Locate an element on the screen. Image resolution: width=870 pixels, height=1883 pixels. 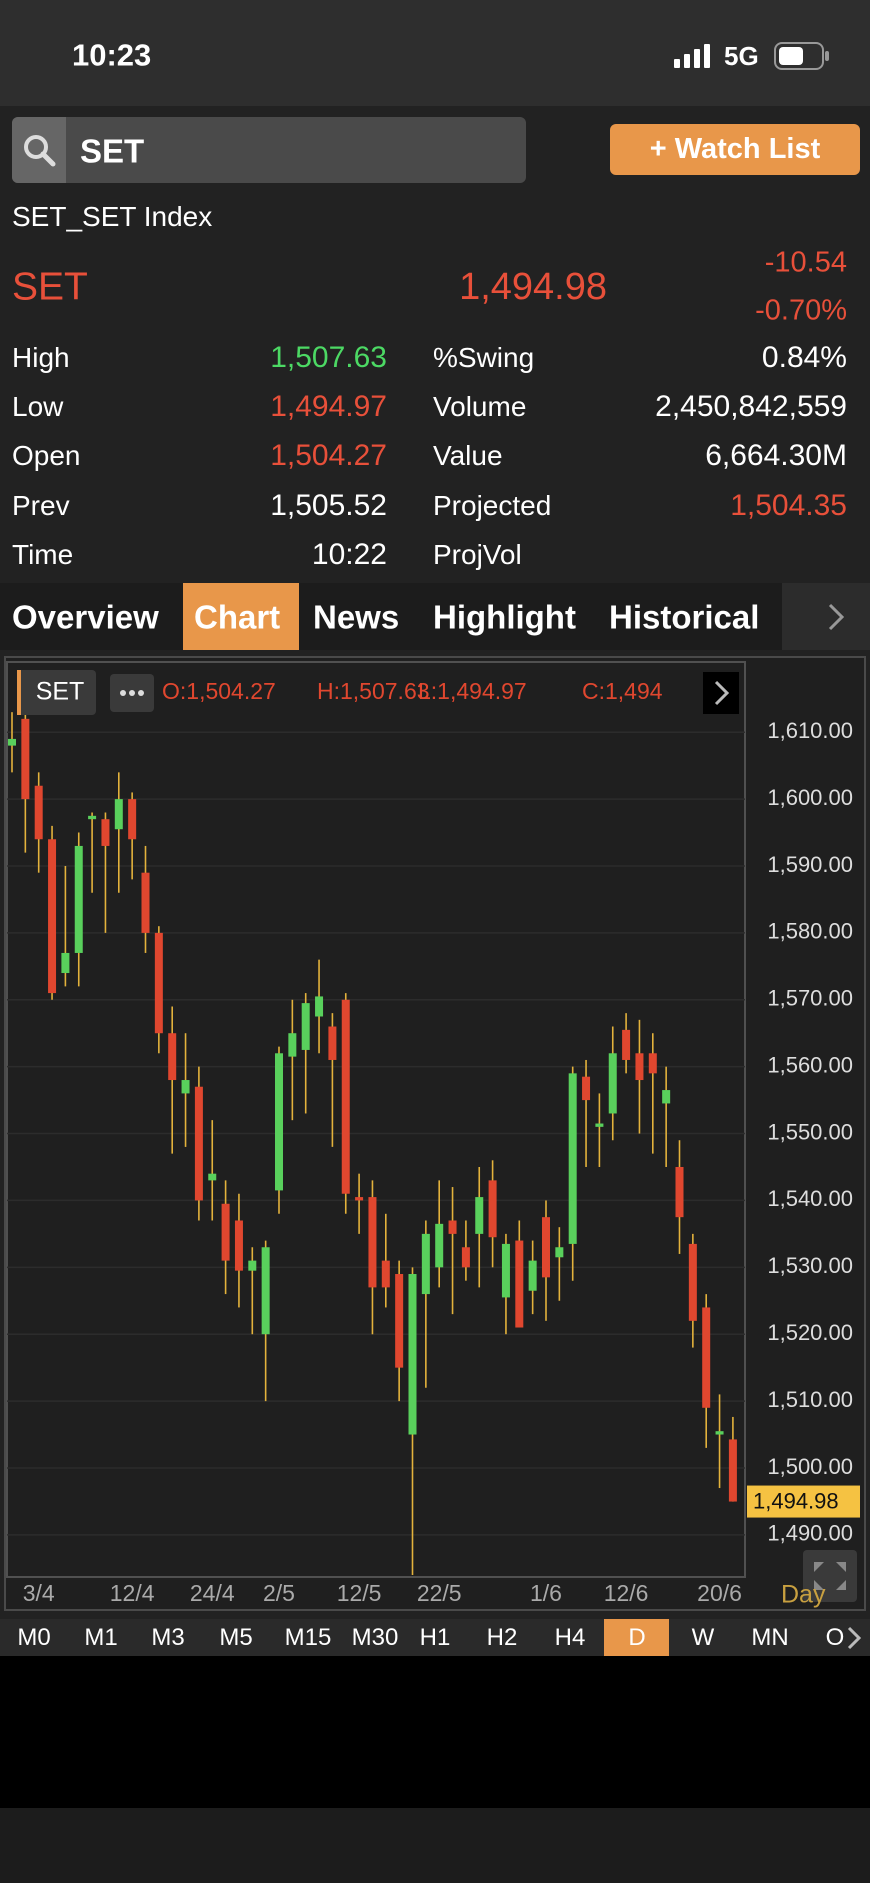
timeframe: O is located at coordinates (835, 1637).